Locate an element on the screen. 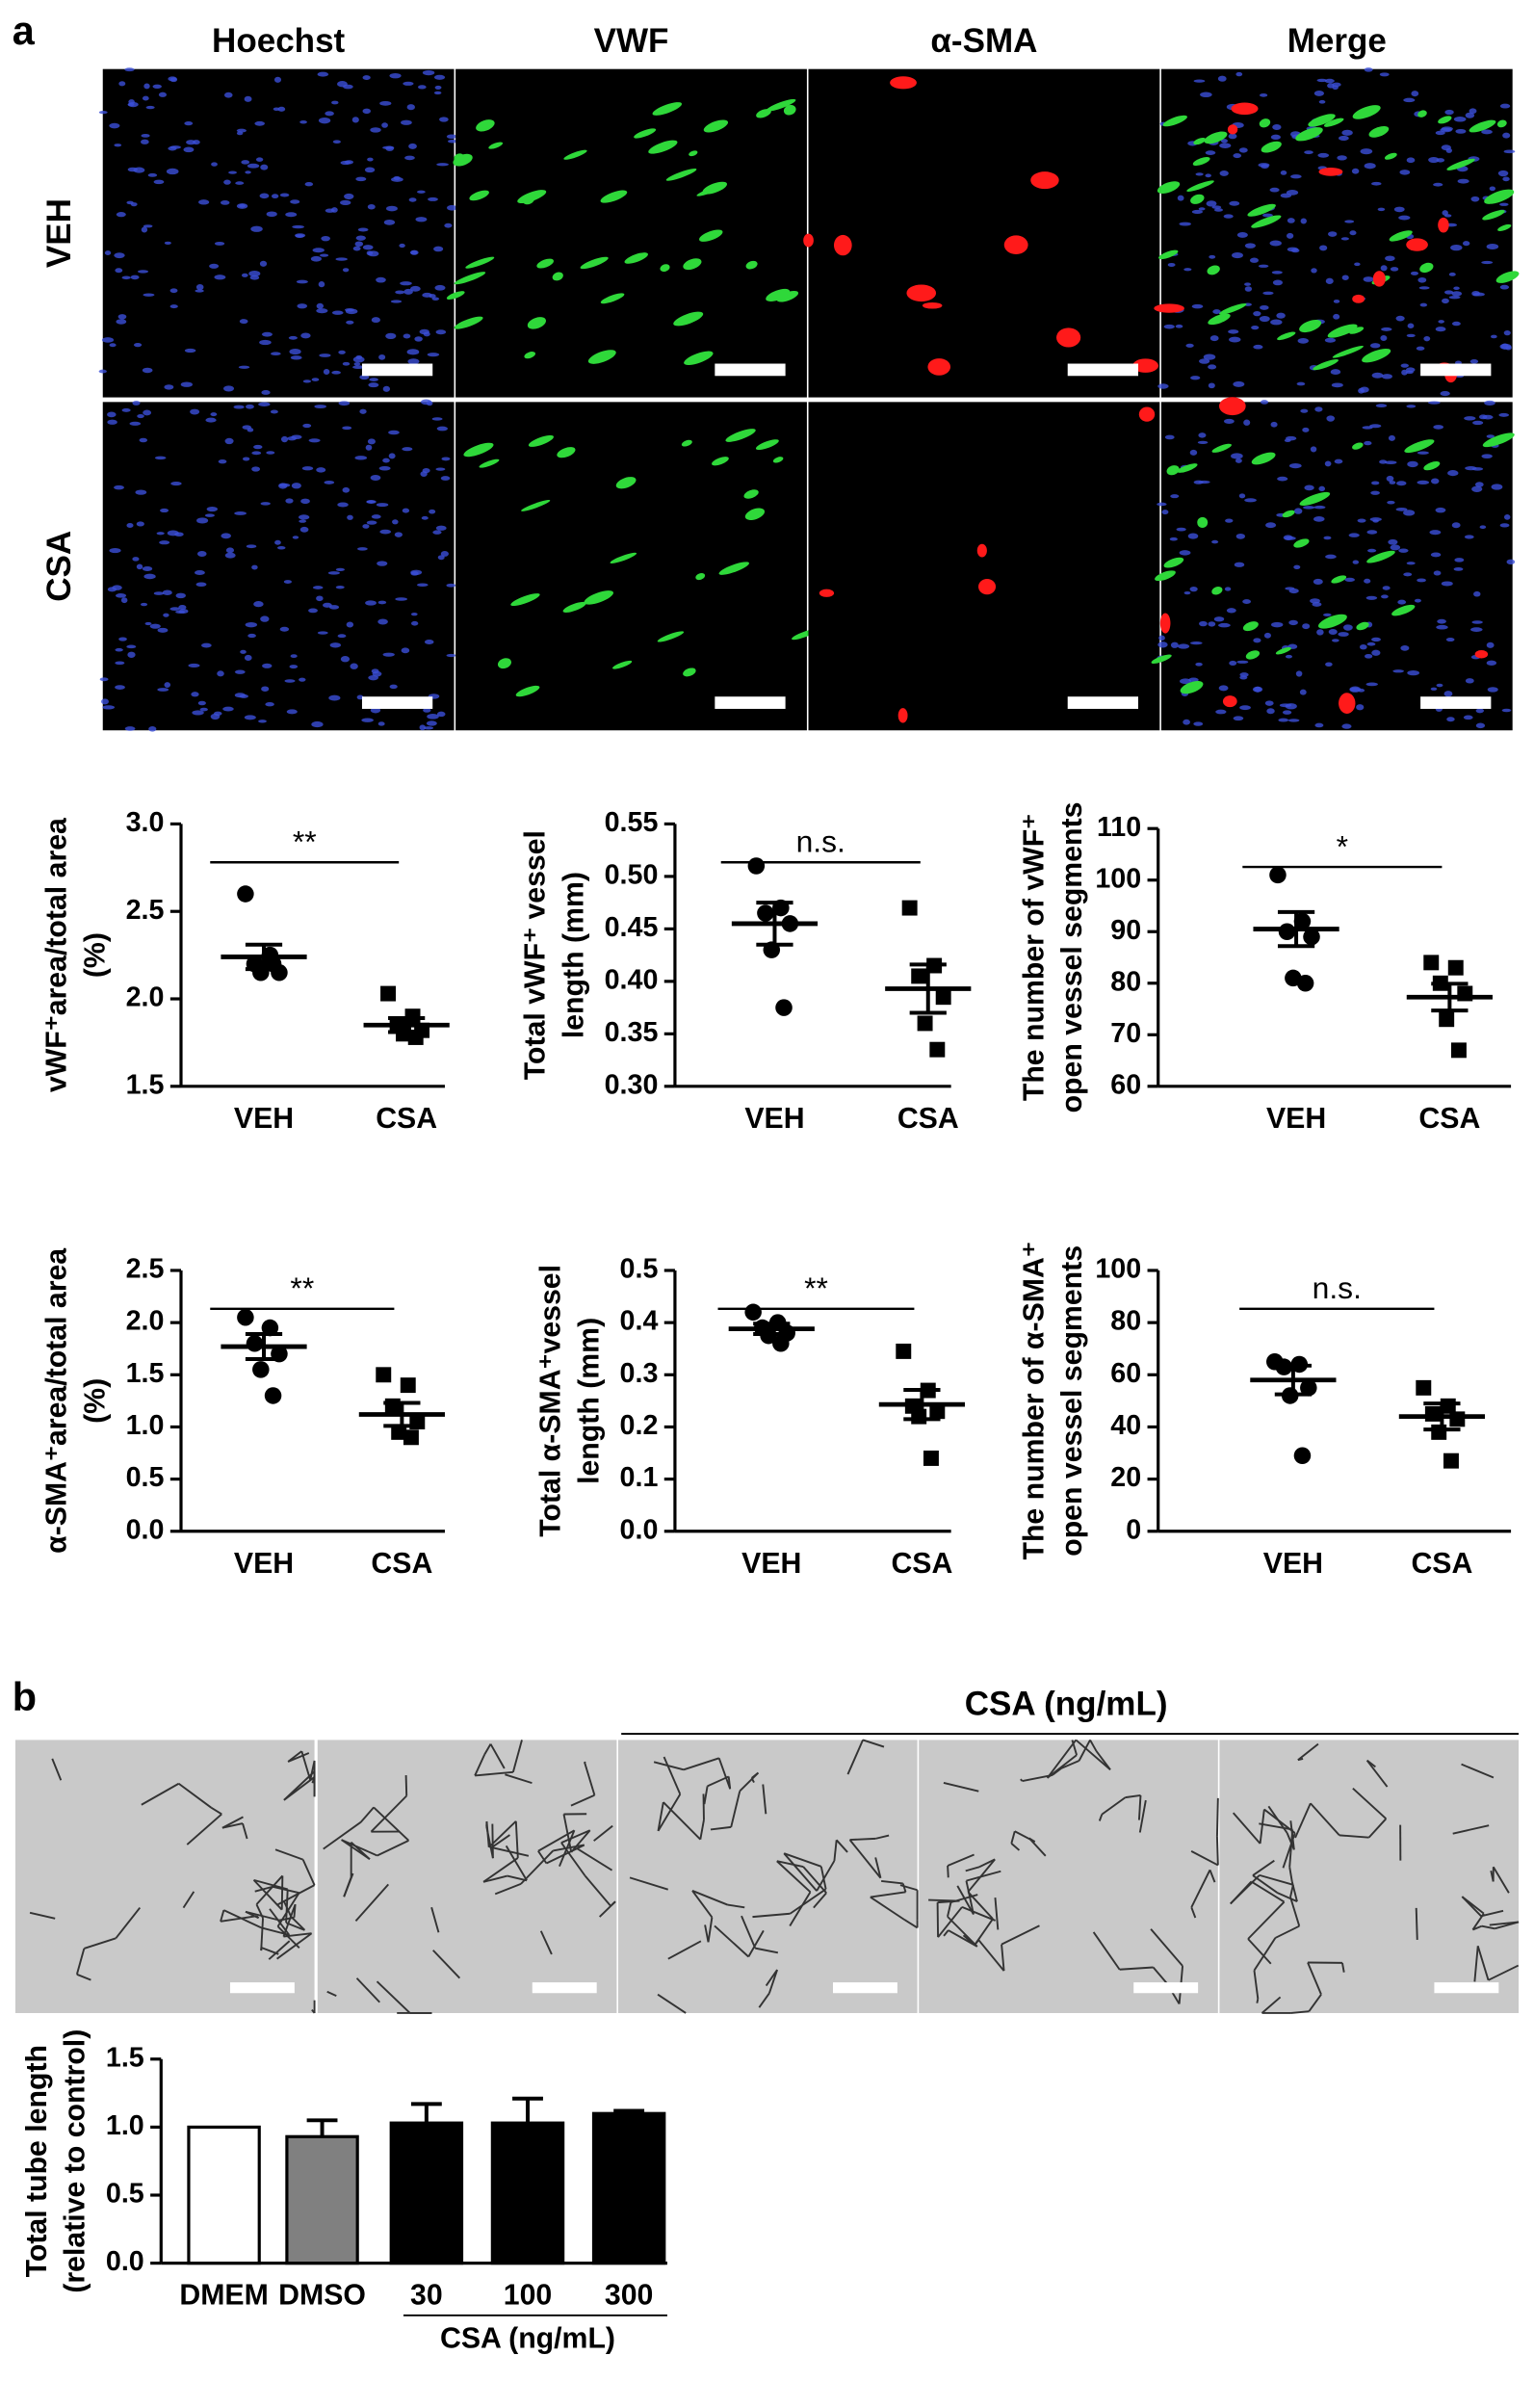  y-tick-label: 2.0 is located at coordinates (145, 997).